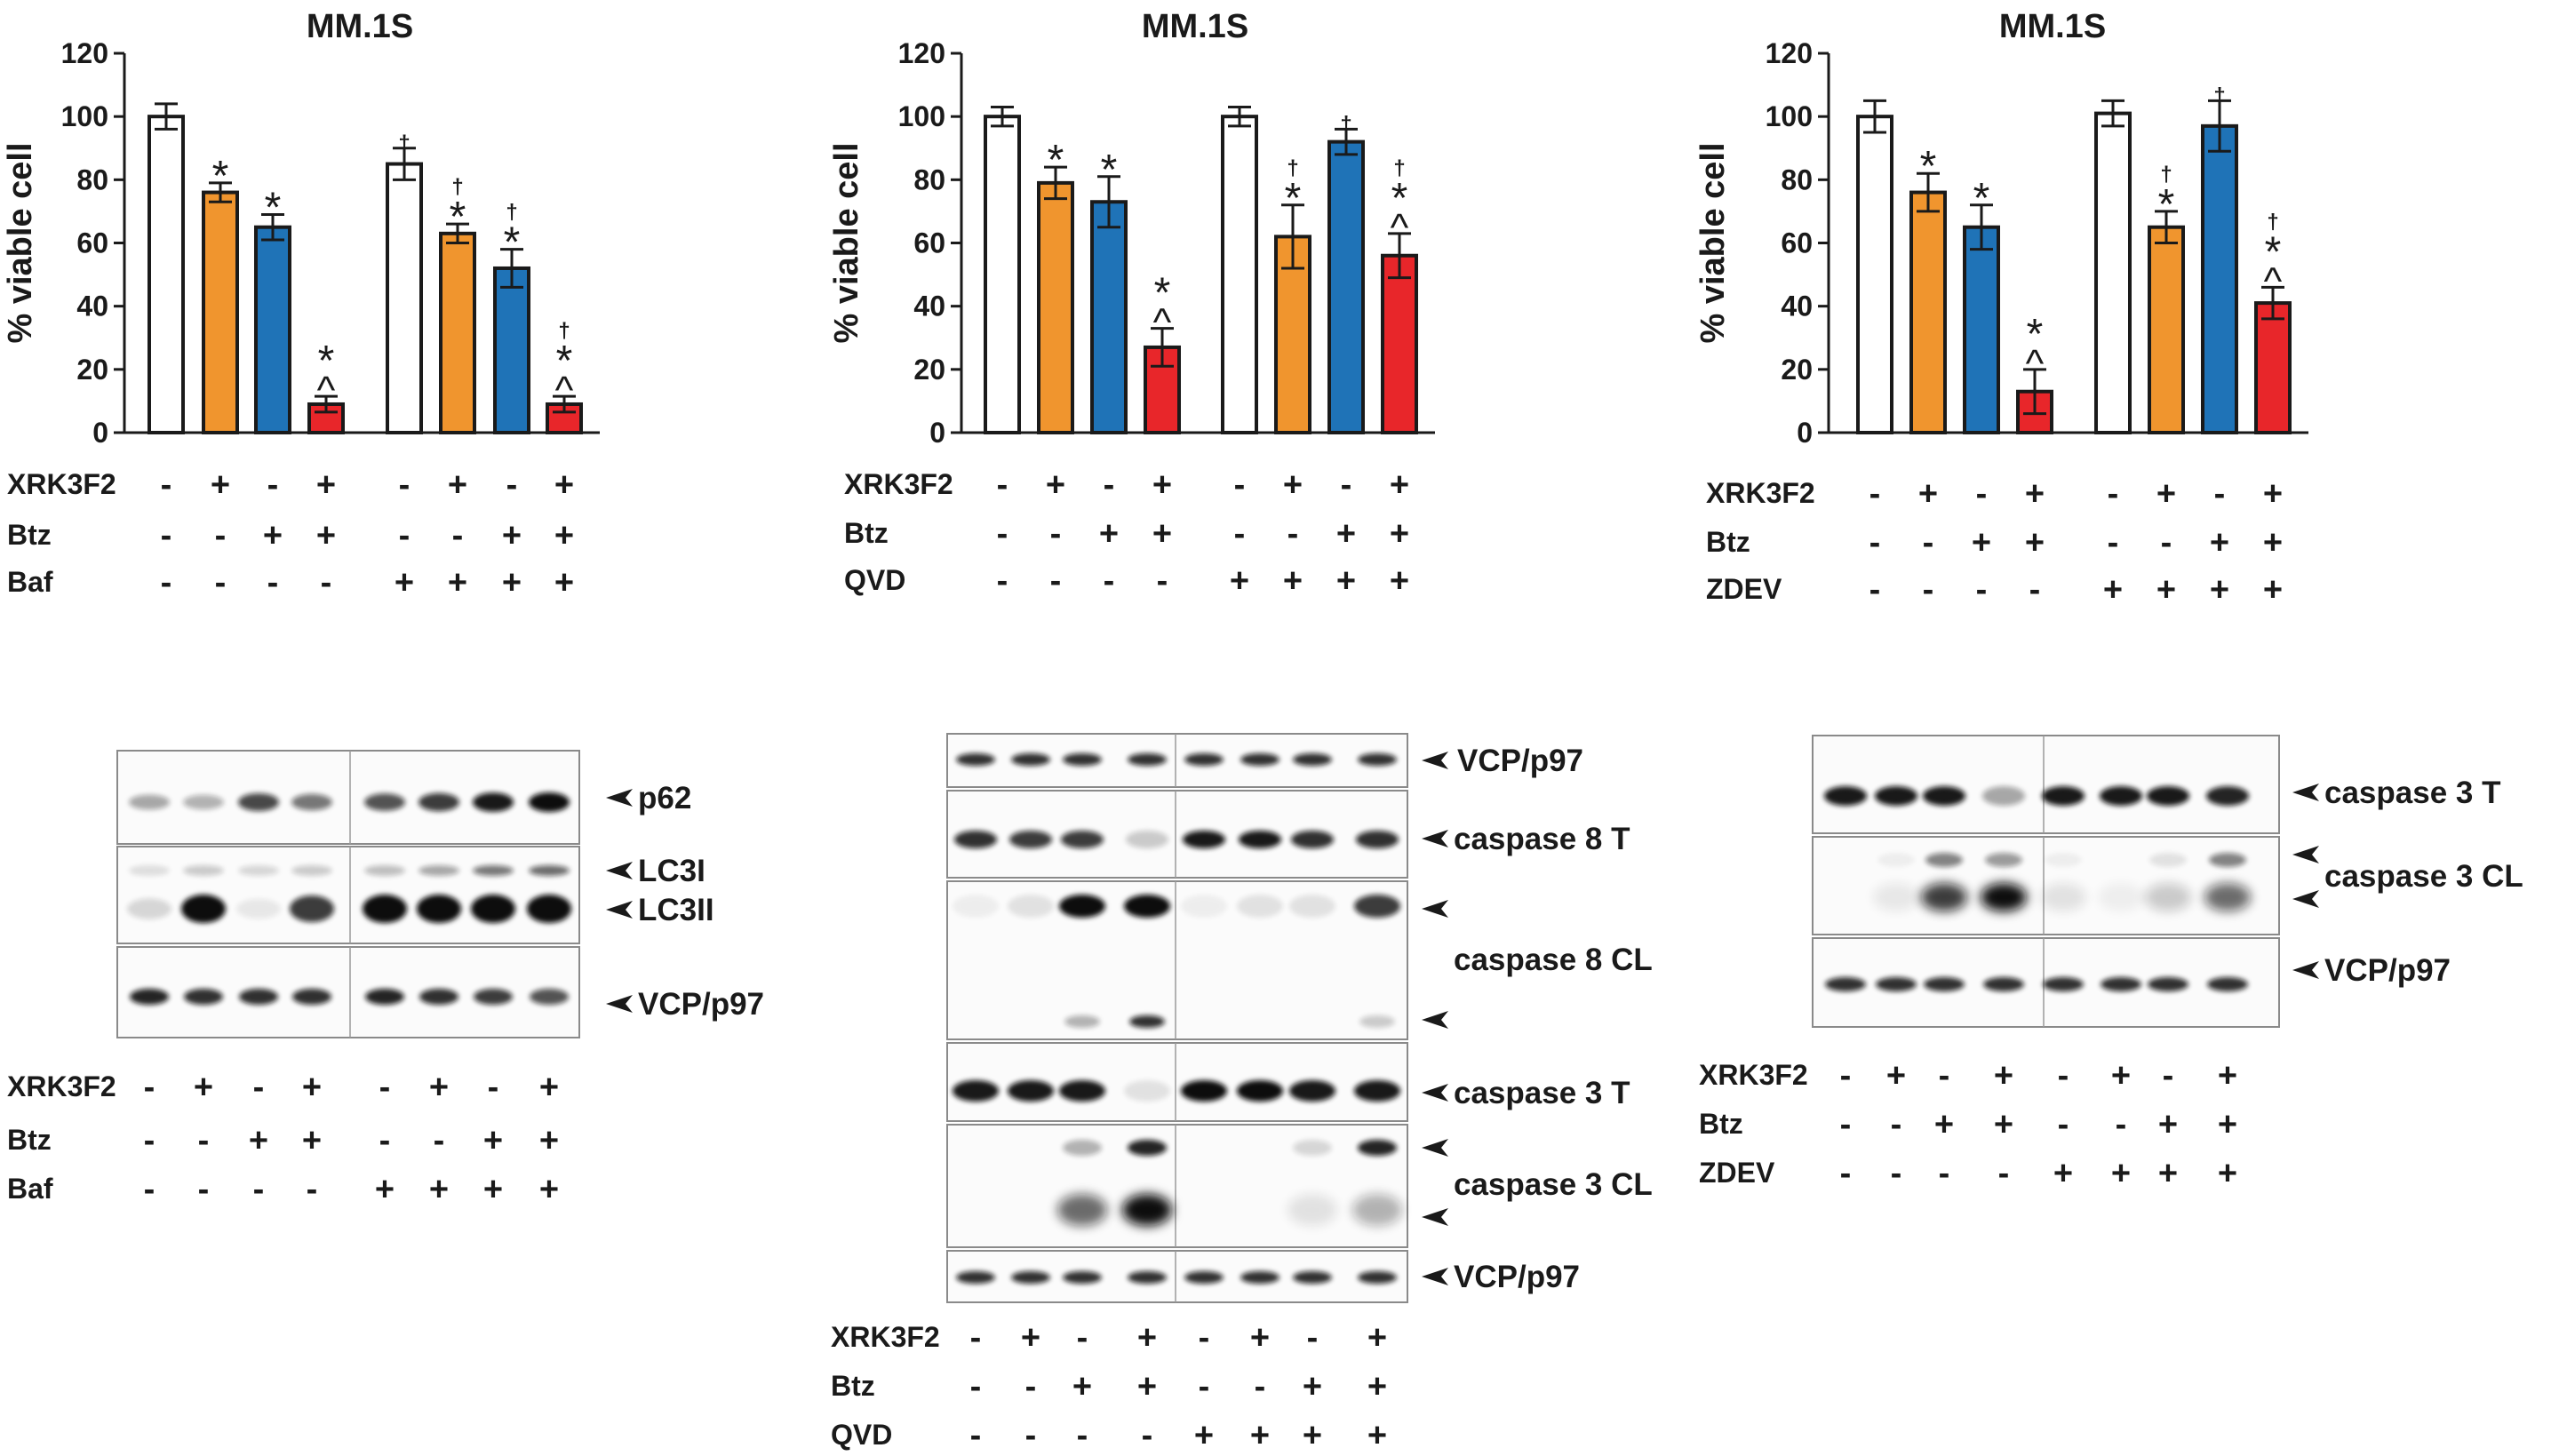  I want to click on blot-condition-label: ZDEV, so click(1737, 1173).